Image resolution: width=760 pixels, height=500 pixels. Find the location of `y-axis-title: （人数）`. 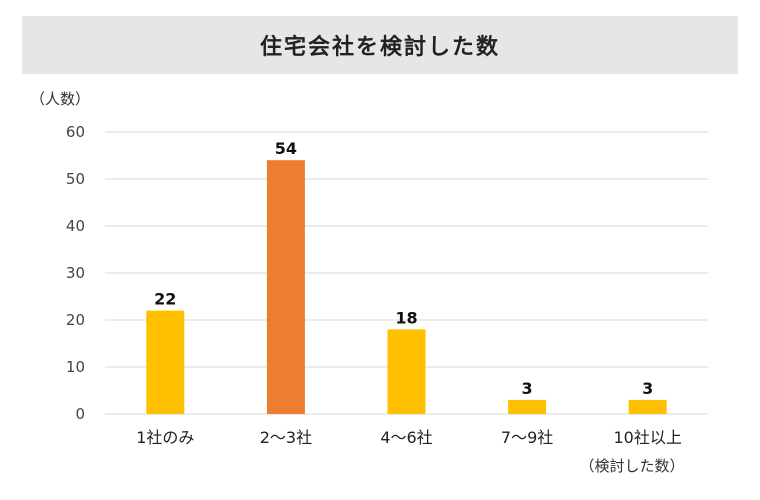

y-axis-title: （人数） is located at coordinates (60, 99).